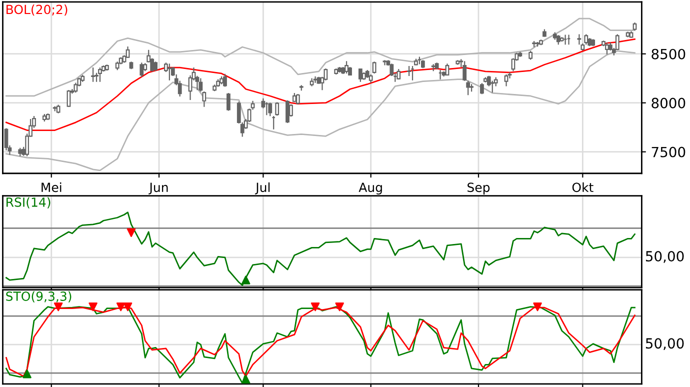  What do you see at coordinates (262, 188) in the screenshot?
I see `x-tick-label: Jul` at bounding box center [262, 188].